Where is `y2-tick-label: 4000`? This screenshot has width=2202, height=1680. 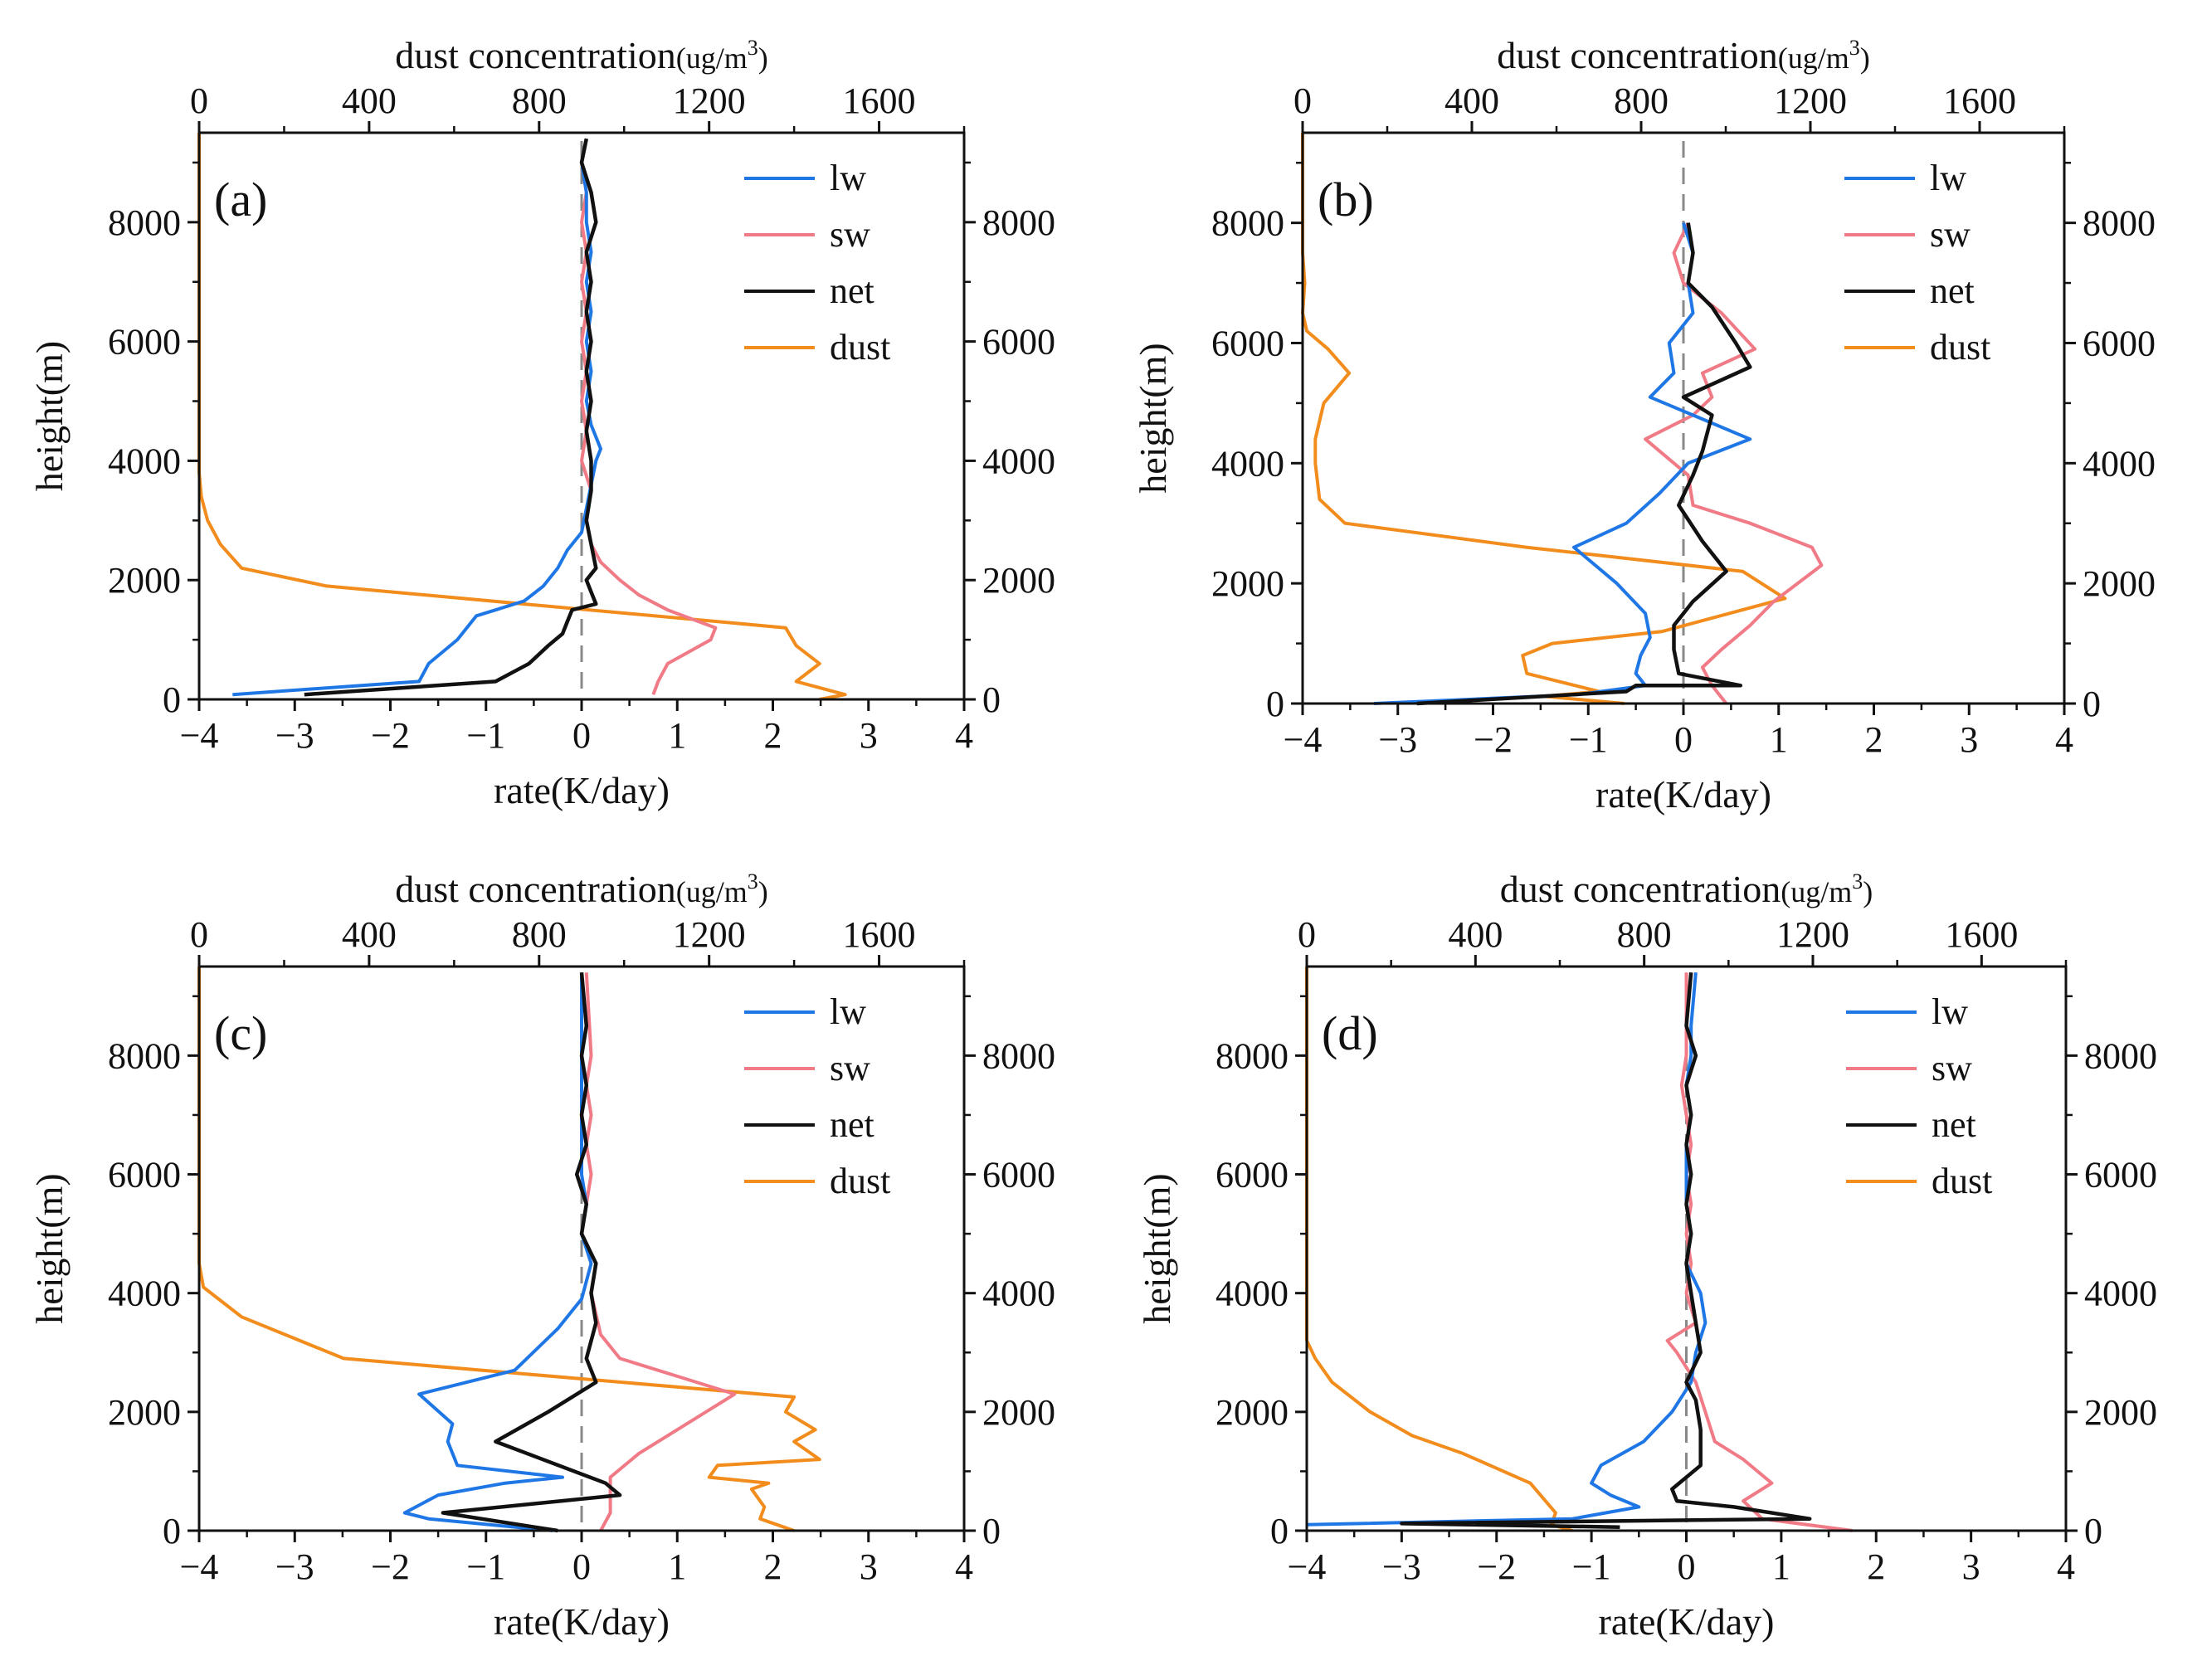
y2-tick-label: 4000 is located at coordinates (1018, 461).